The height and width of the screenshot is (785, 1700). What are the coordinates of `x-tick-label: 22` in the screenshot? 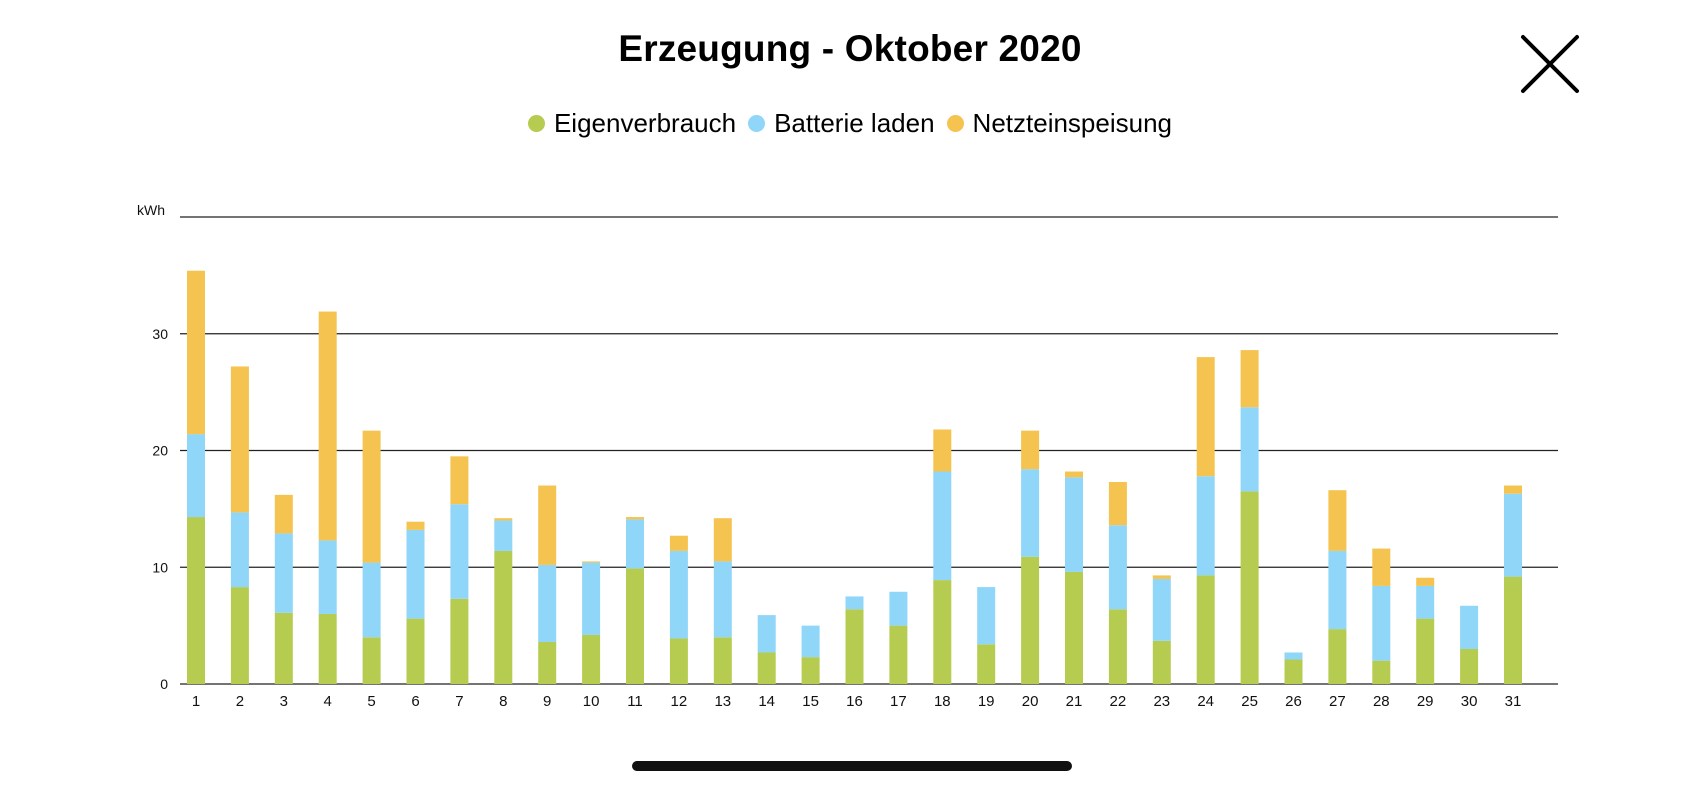 It's located at (1118, 701).